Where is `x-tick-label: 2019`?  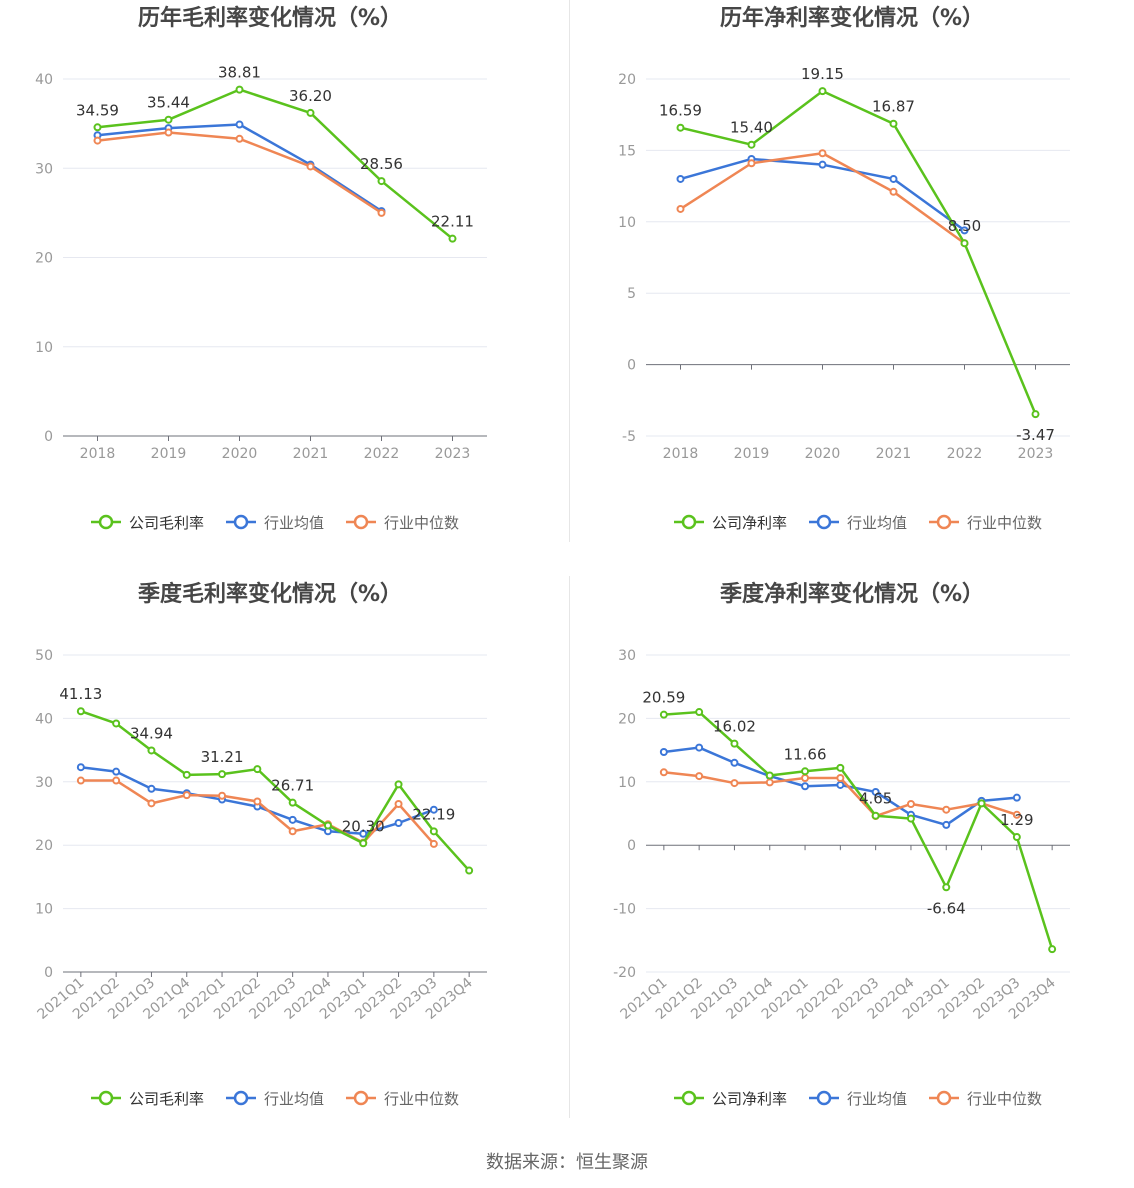
x-tick-label: 2019 is located at coordinates (169, 454).